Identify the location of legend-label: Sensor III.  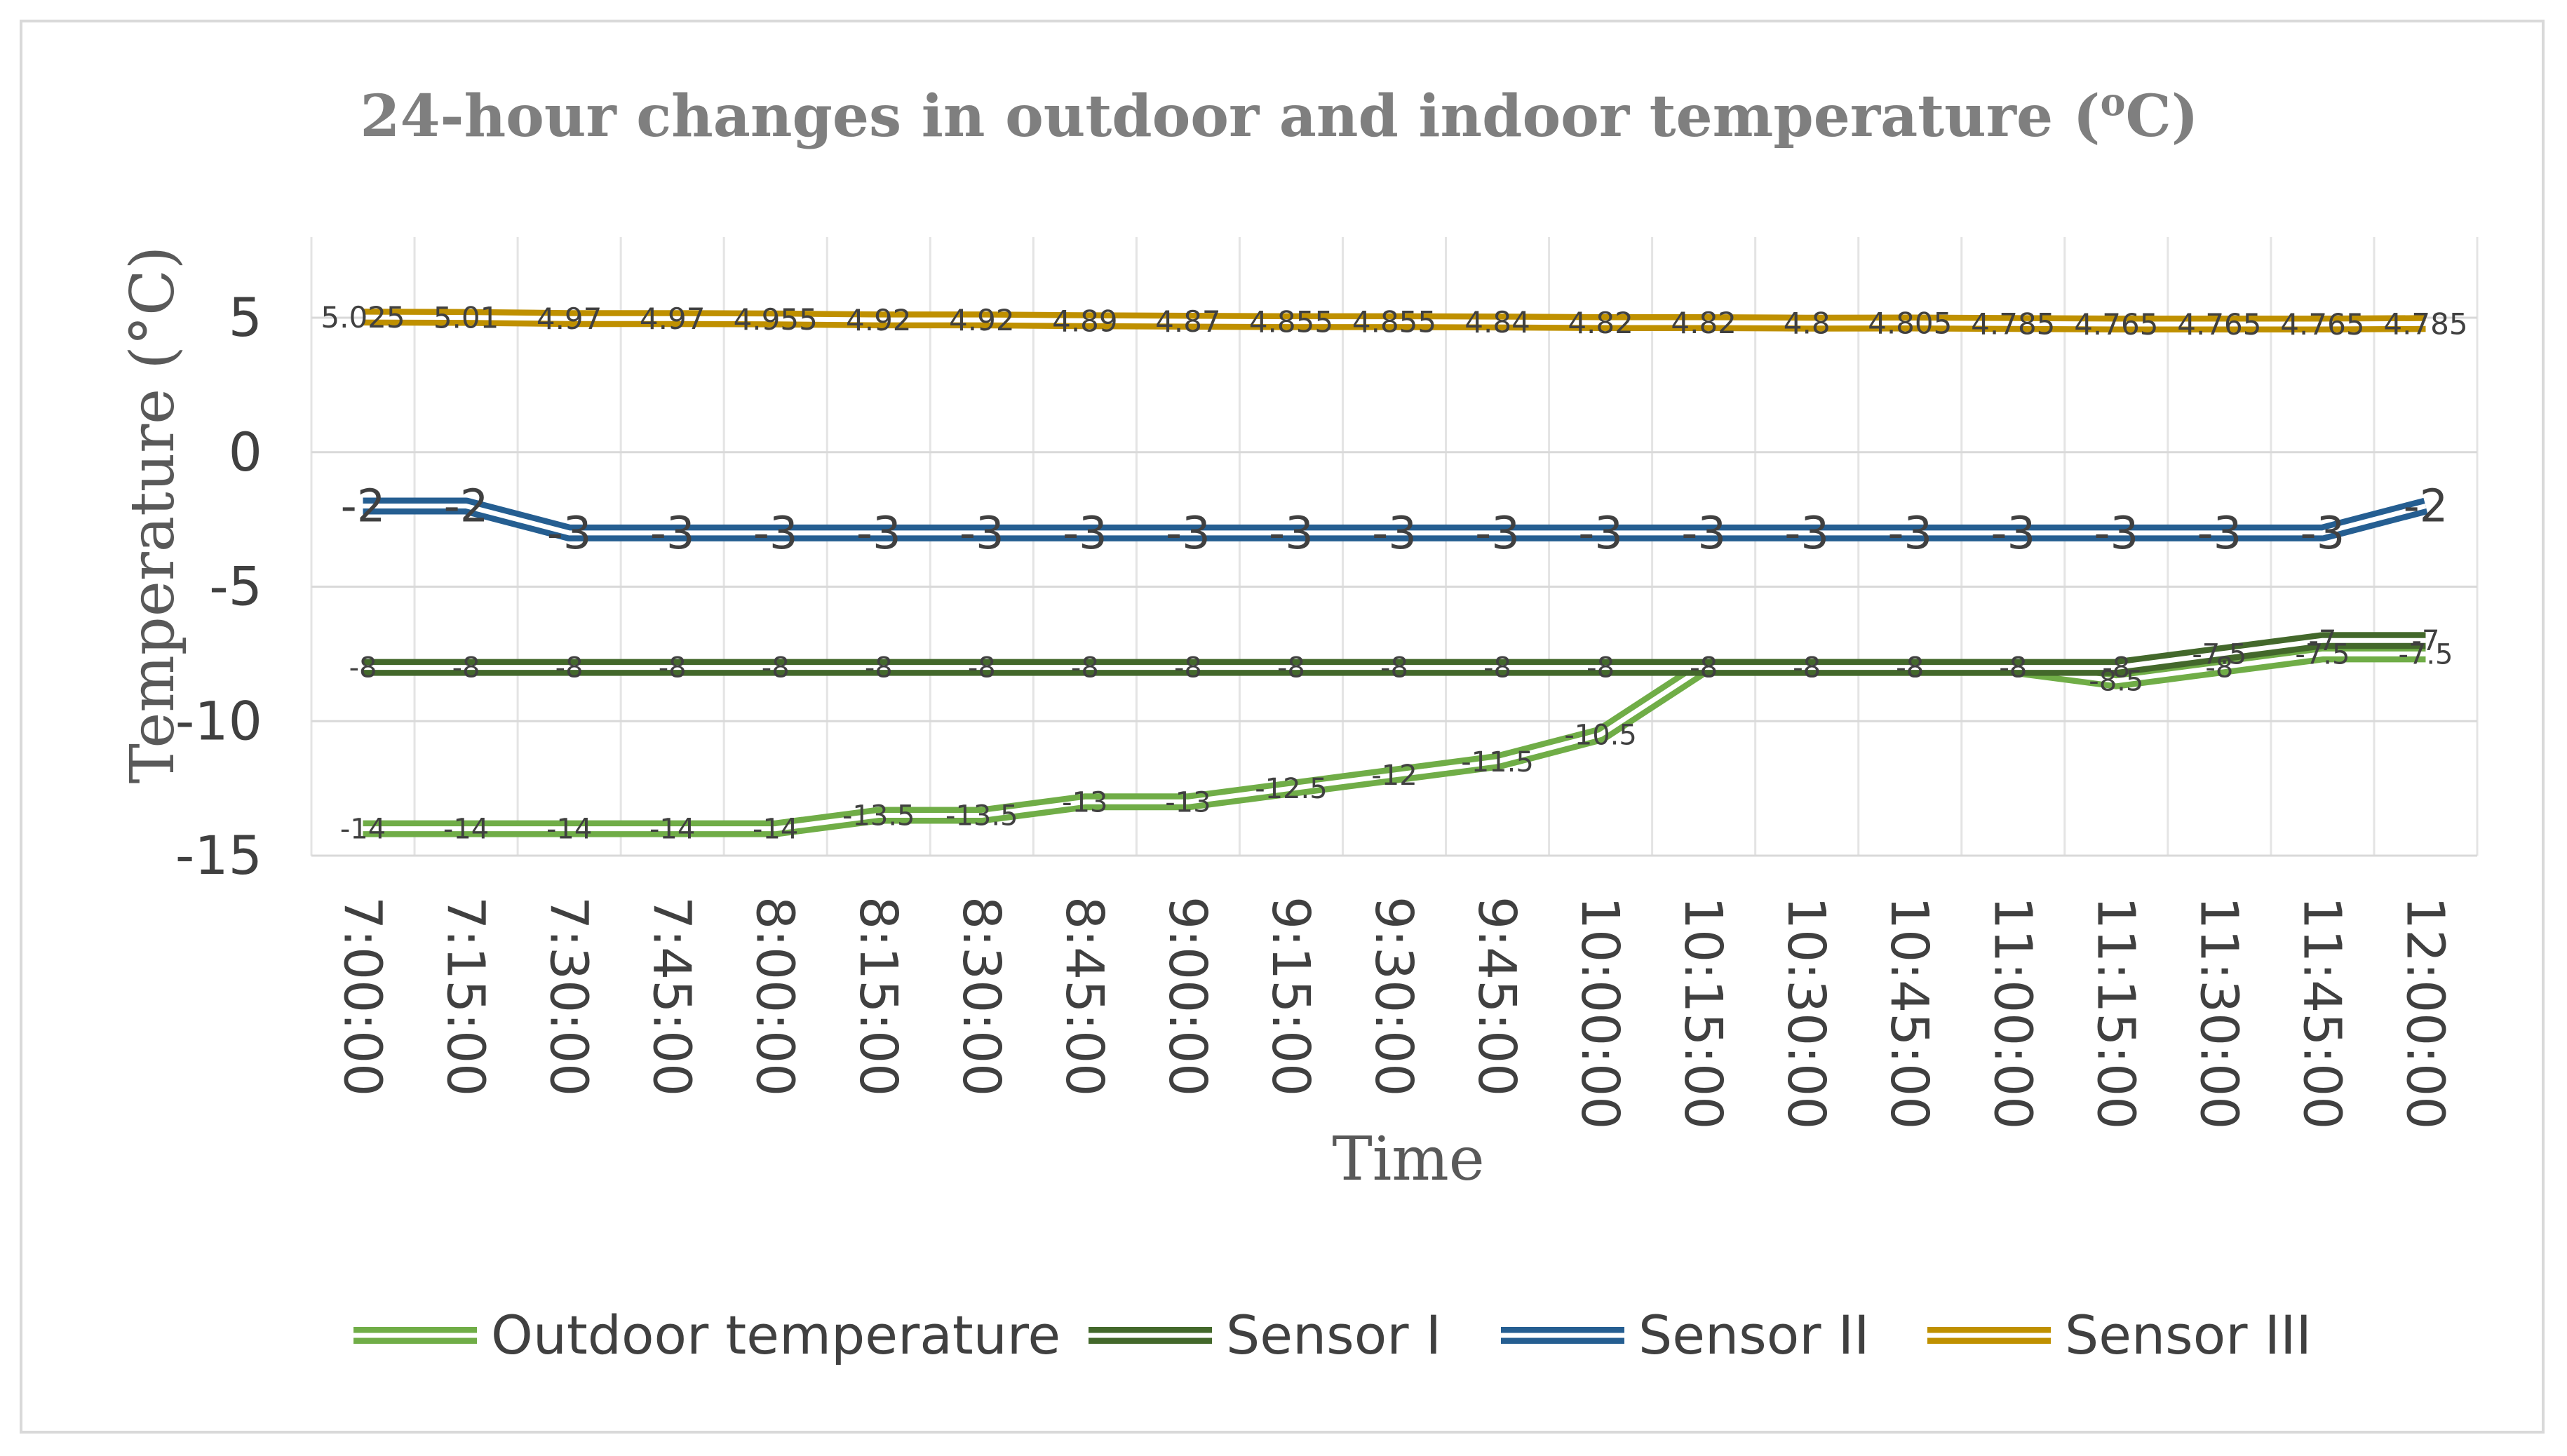
(2188, 1335).